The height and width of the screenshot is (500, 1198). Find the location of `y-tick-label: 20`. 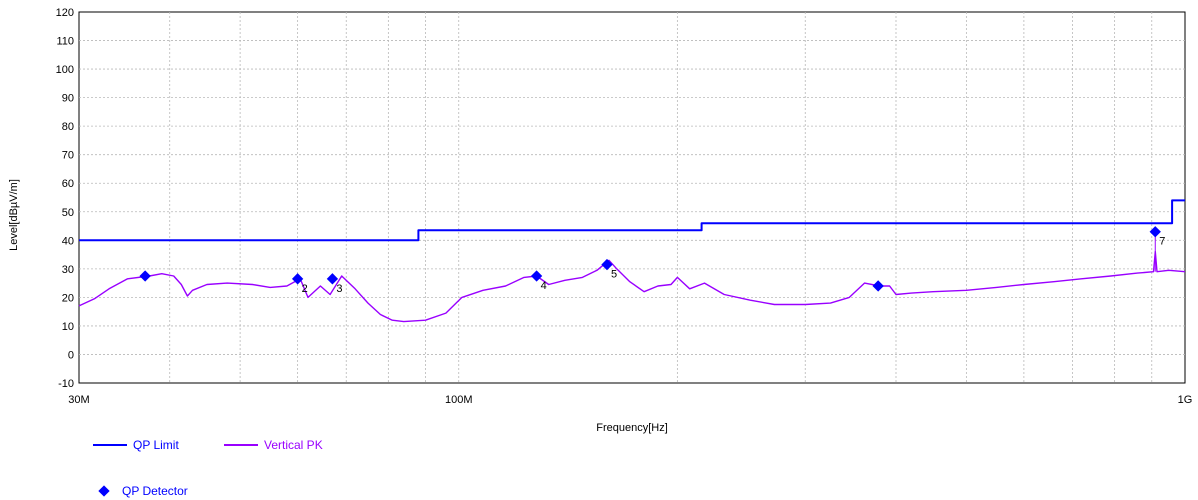

y-tick-label: 20 is located at coordinates (68, 298).